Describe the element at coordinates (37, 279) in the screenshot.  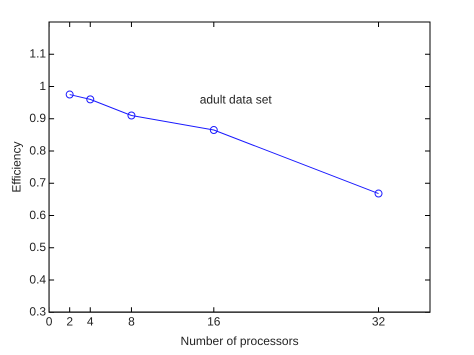
I see `y-tick-label: 0.4` at that location.